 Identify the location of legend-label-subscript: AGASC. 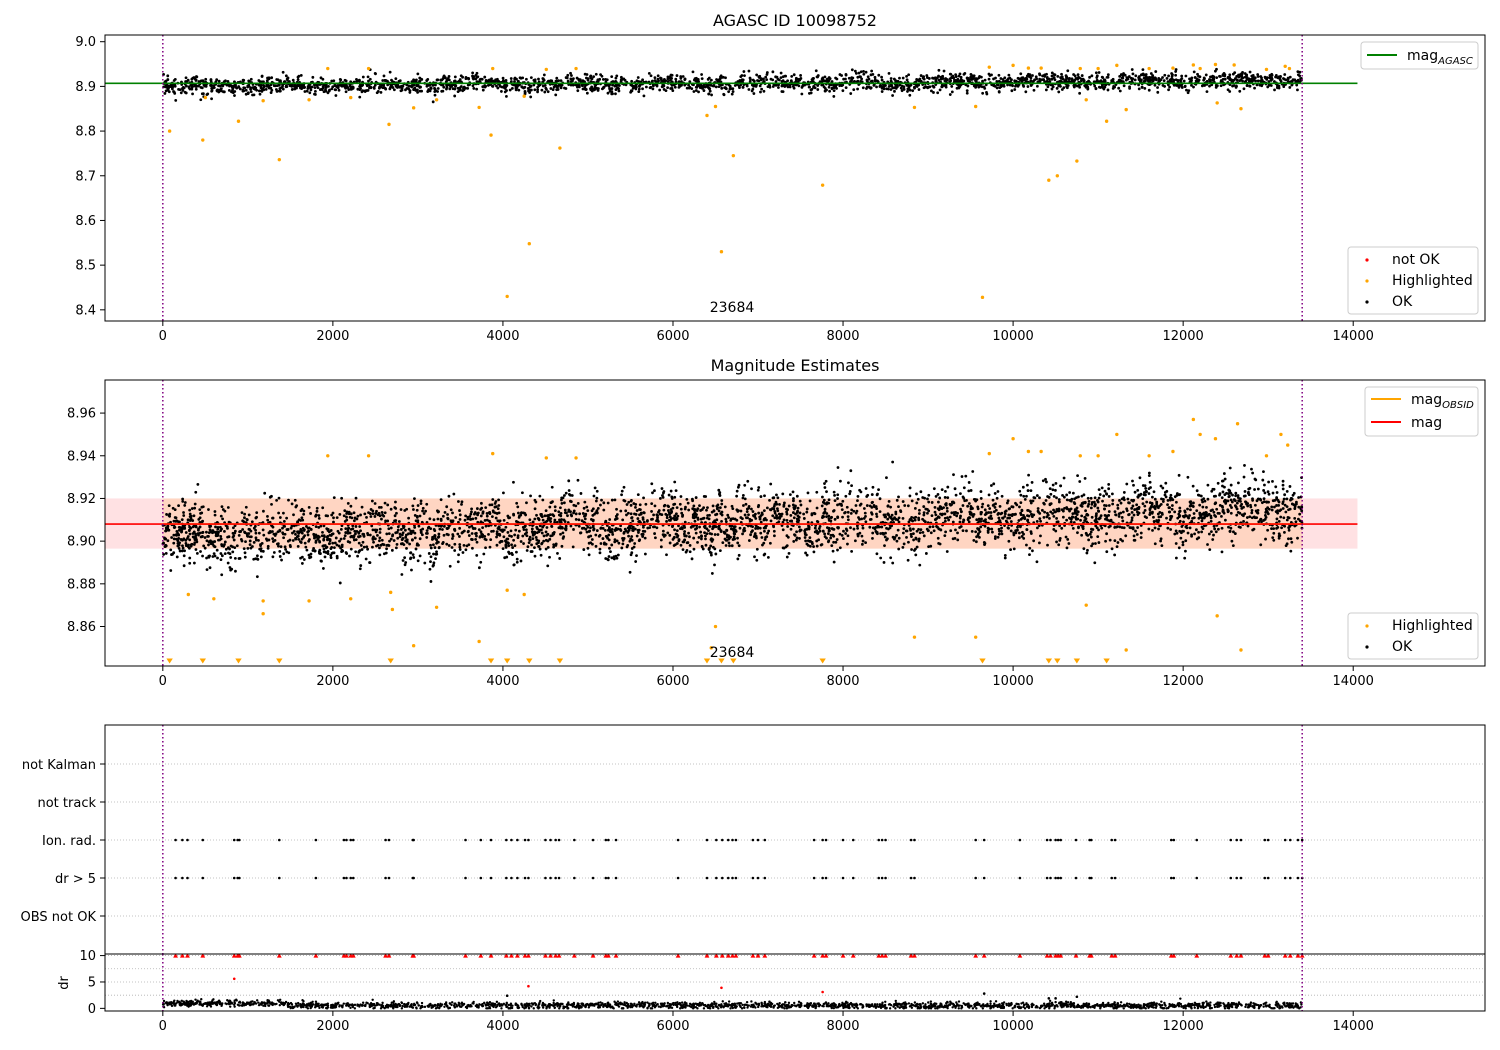
(1455, 61).